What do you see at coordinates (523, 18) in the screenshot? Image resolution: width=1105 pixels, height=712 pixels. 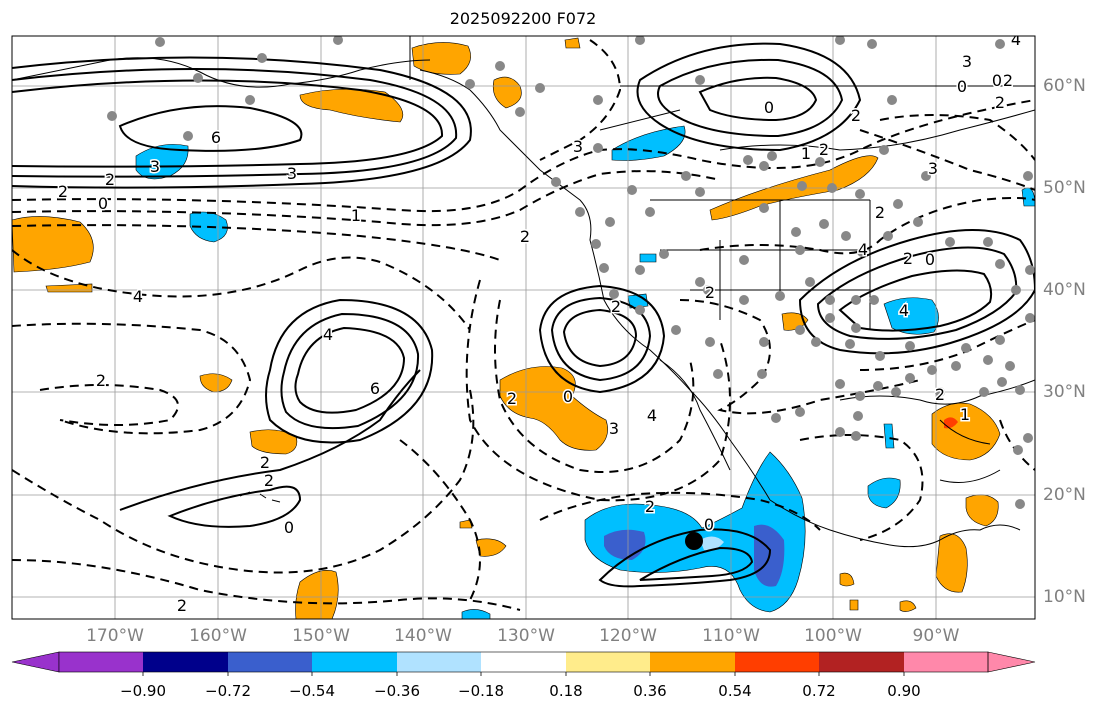 I see `map-title: 2025092200 F072` at bounding box center [523, 18].